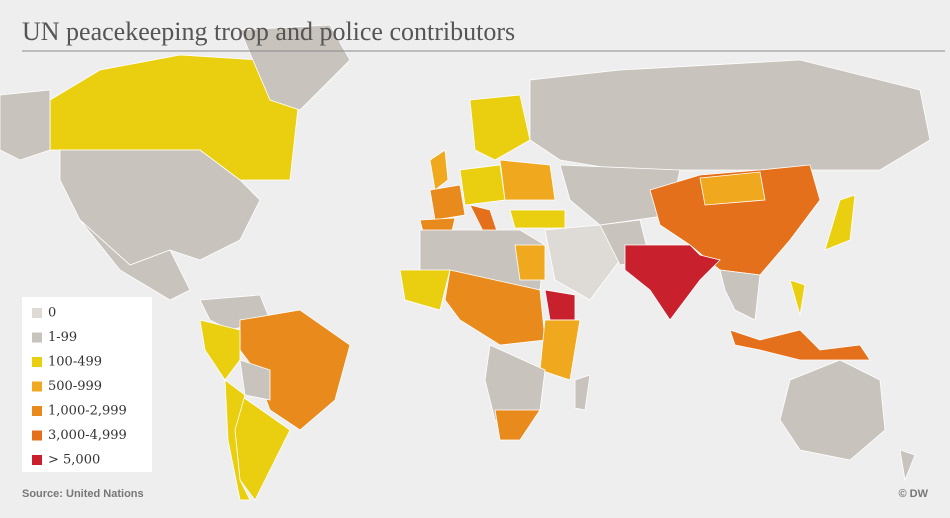  Describe the element at coordinates (62, 337) in the screenshot. I see `legend-label: 1-99` at that location.